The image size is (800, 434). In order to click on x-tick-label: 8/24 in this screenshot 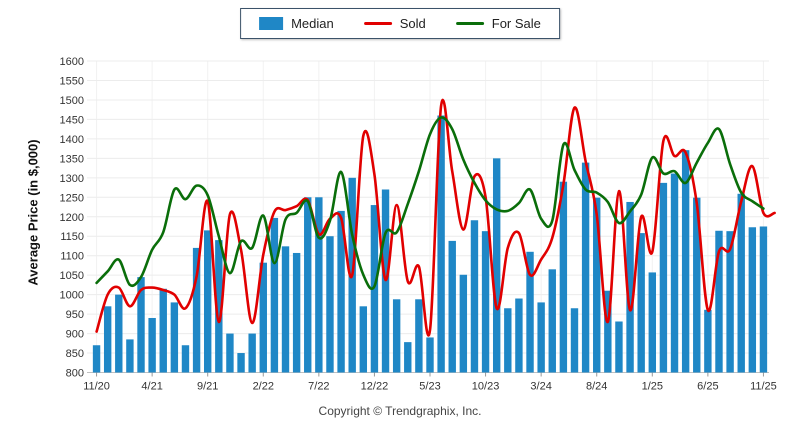, I will do `click(596, 387)`.